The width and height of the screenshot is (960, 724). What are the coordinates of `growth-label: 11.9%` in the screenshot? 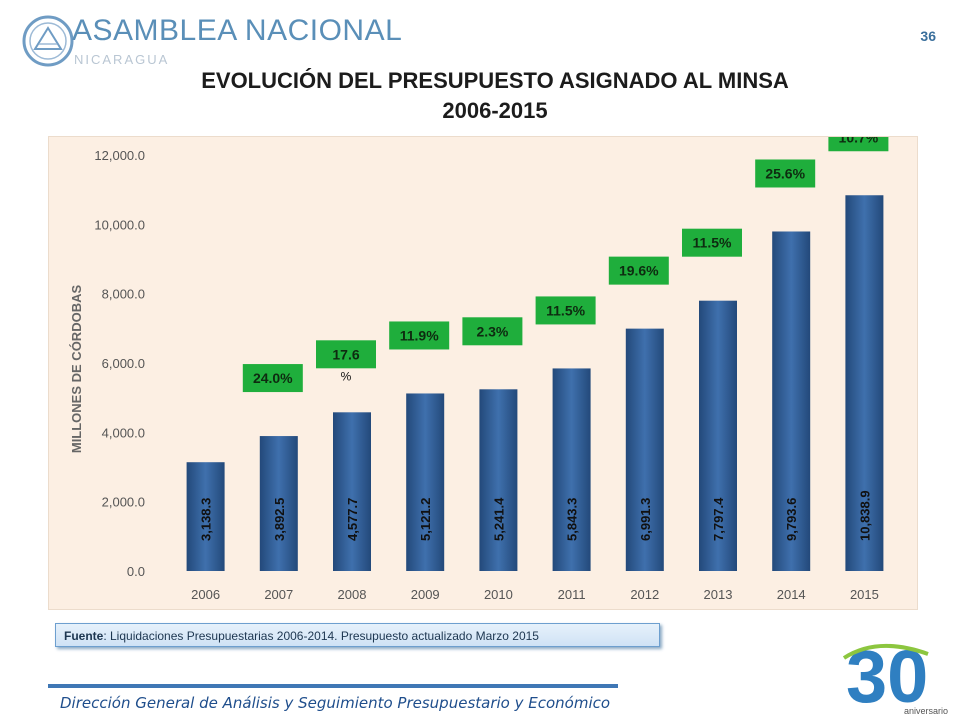 It's located at (419, 335).